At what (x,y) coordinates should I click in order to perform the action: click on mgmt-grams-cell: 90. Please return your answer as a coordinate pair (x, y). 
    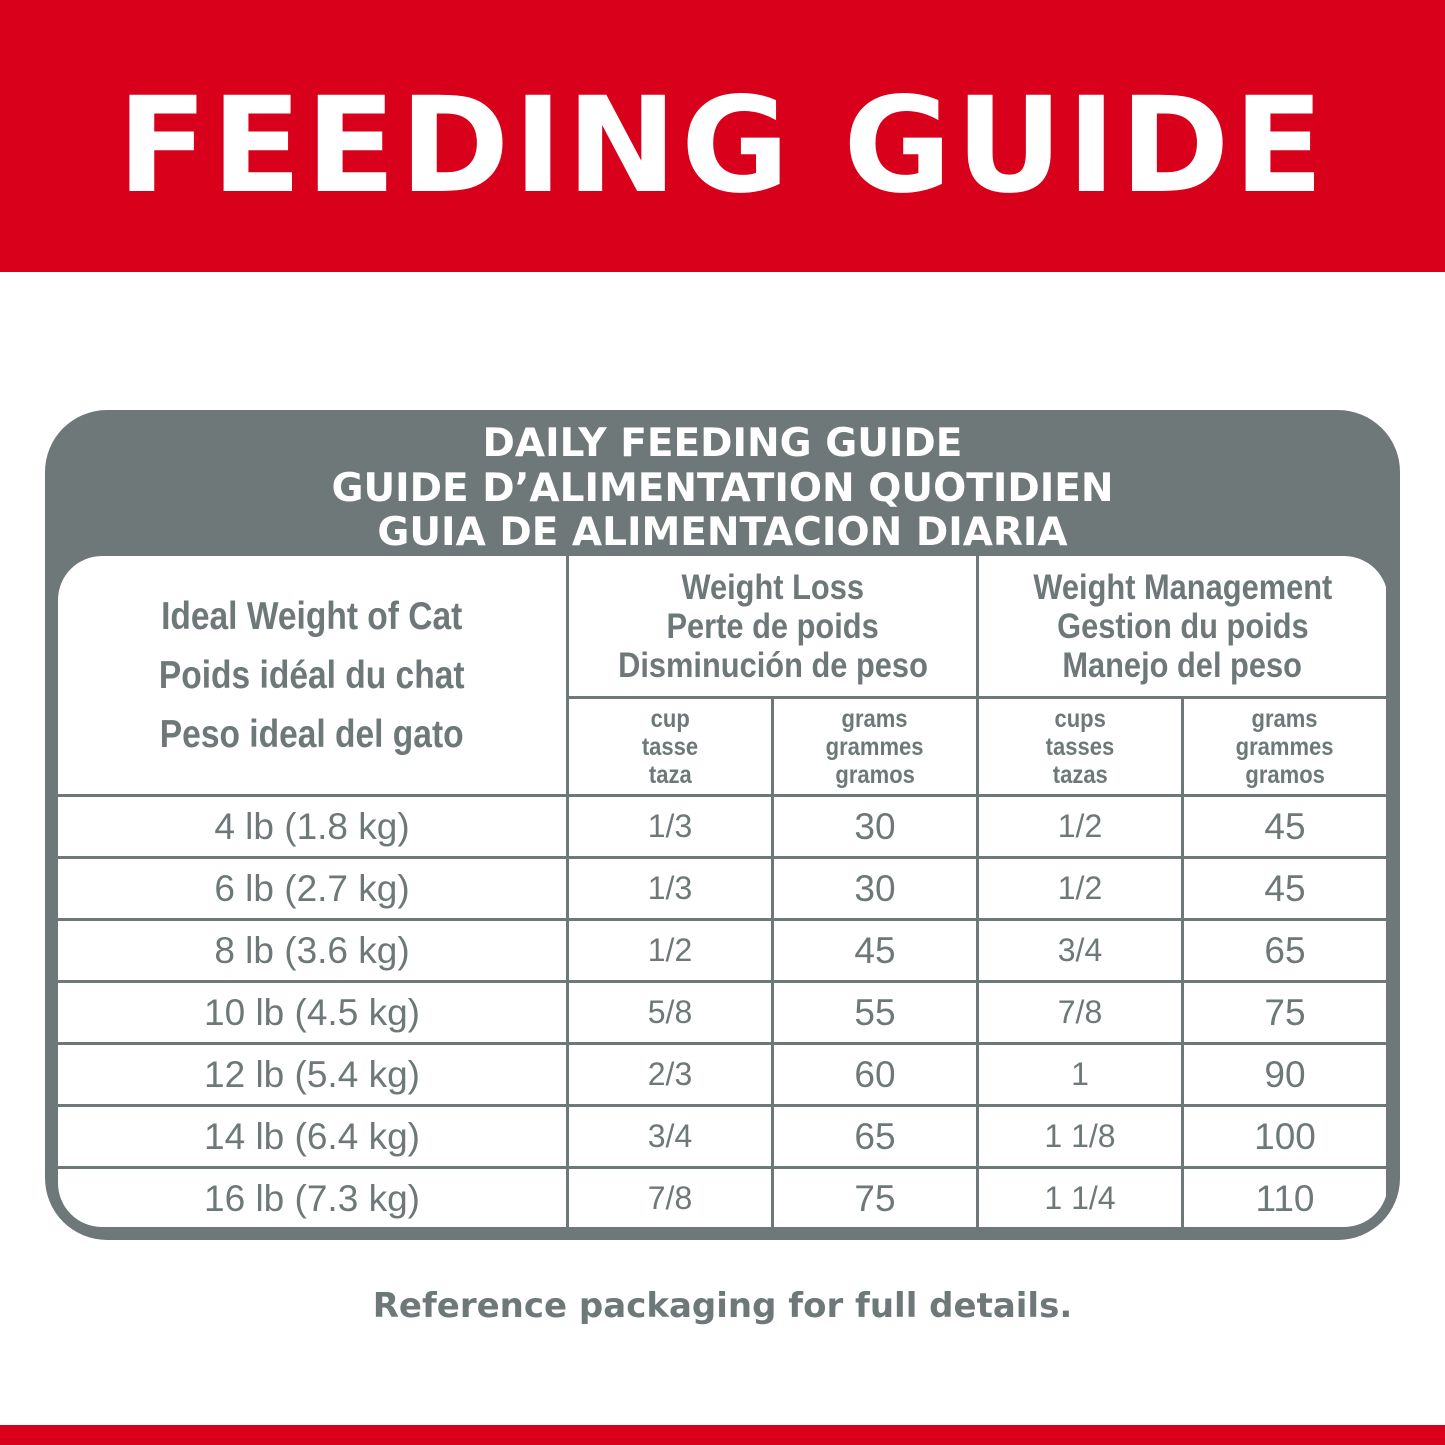
    Looking at the image, I should click on (1285, 1074).